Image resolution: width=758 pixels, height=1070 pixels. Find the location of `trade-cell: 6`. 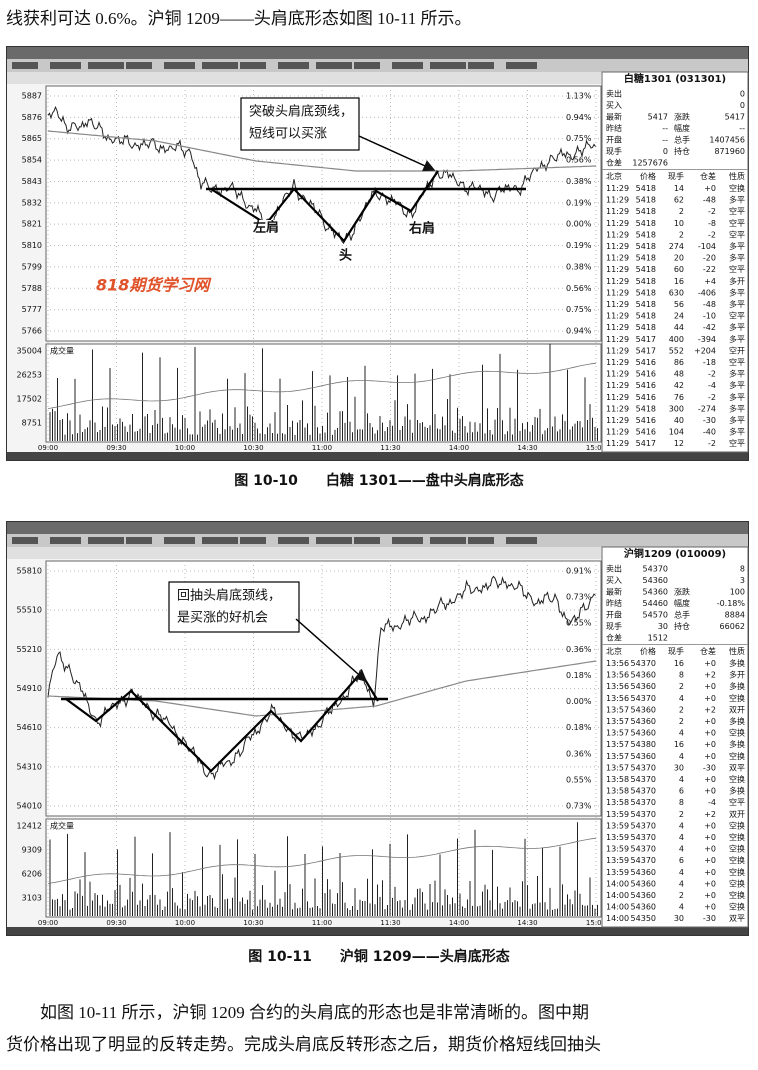

trade-cell: 6 is located at coordinates (681, 791).